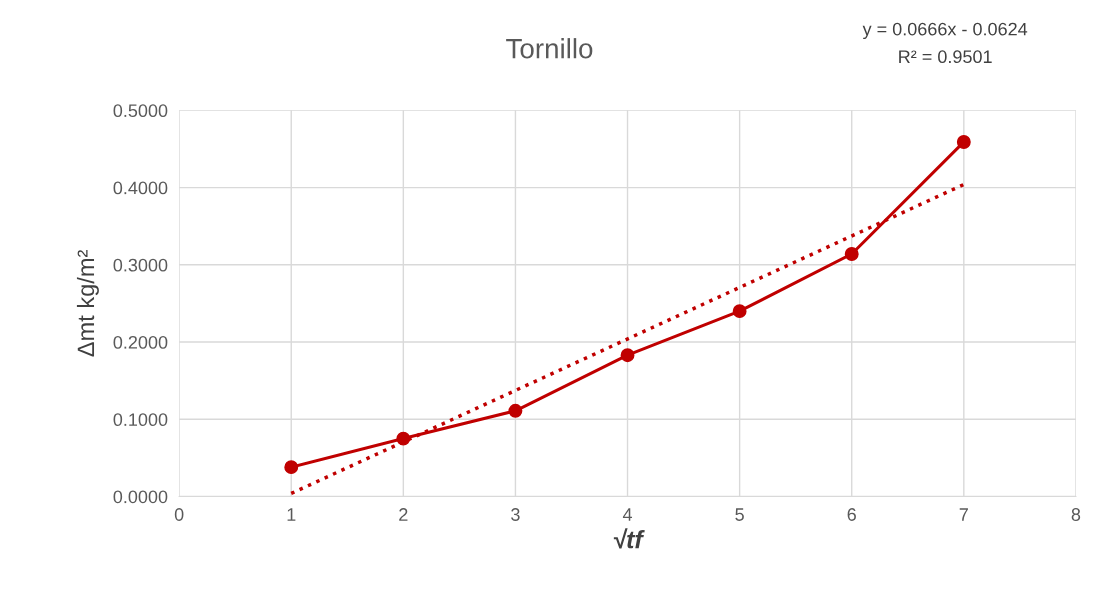  What do you see at coordinates (1076, 514) in the screenshot?
I see `x-tick-label: 8` at bounding box center [1076, 514].